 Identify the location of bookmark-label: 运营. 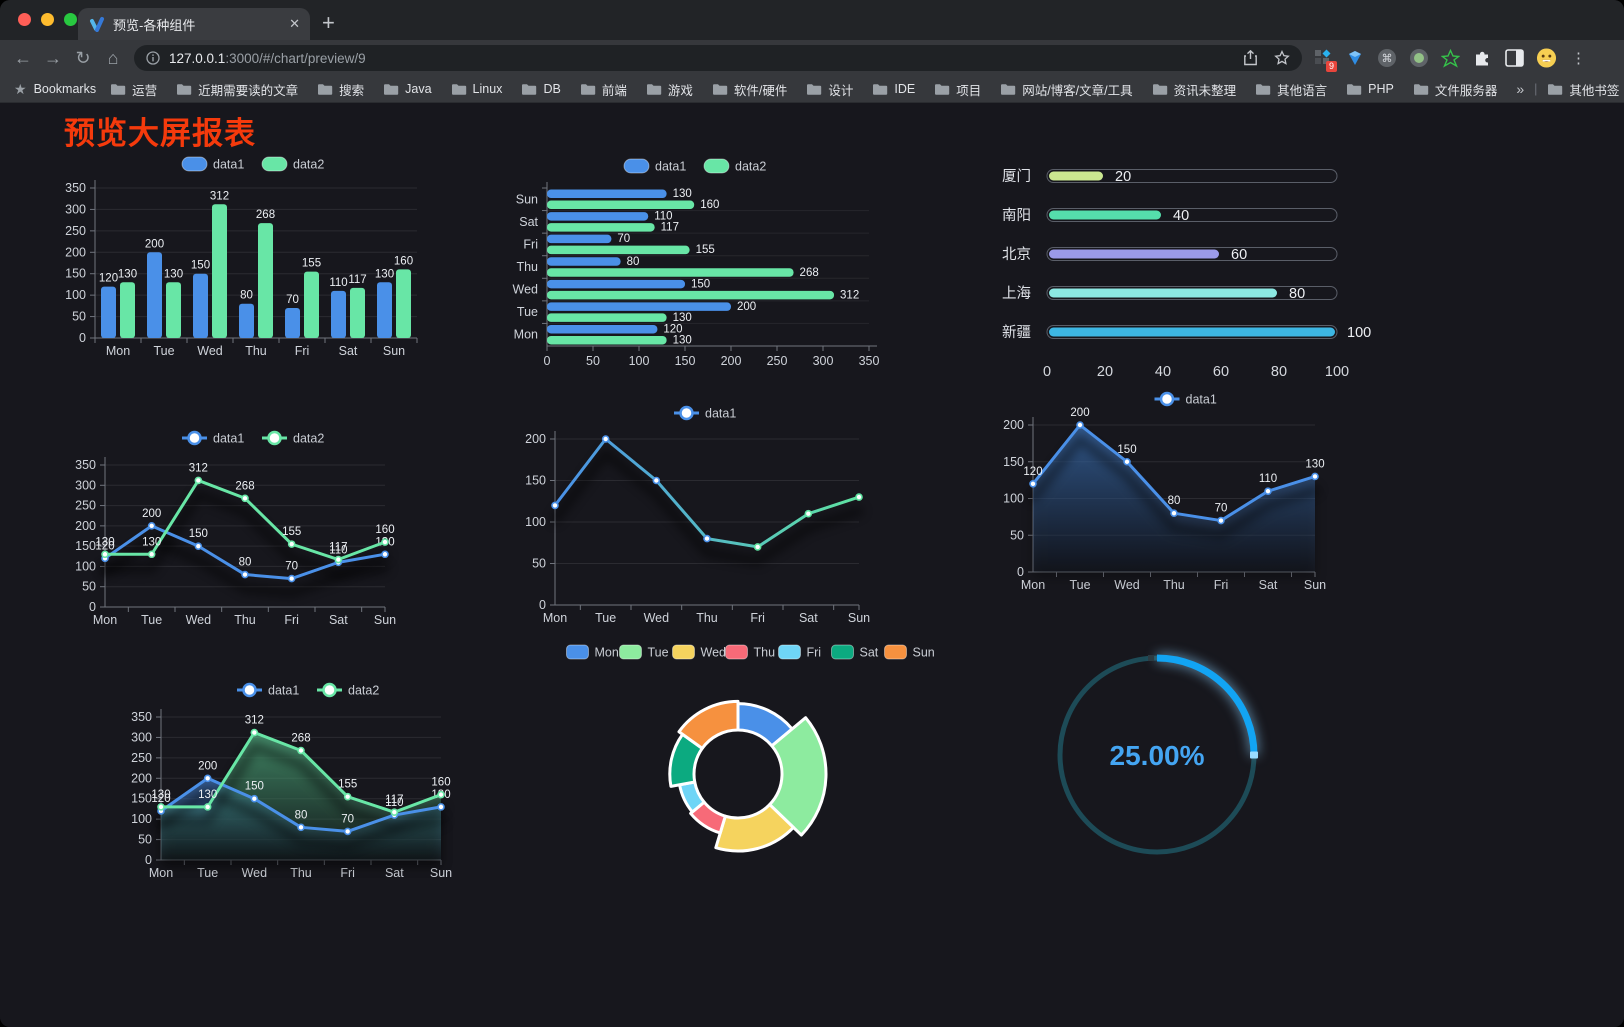
(145, 90).